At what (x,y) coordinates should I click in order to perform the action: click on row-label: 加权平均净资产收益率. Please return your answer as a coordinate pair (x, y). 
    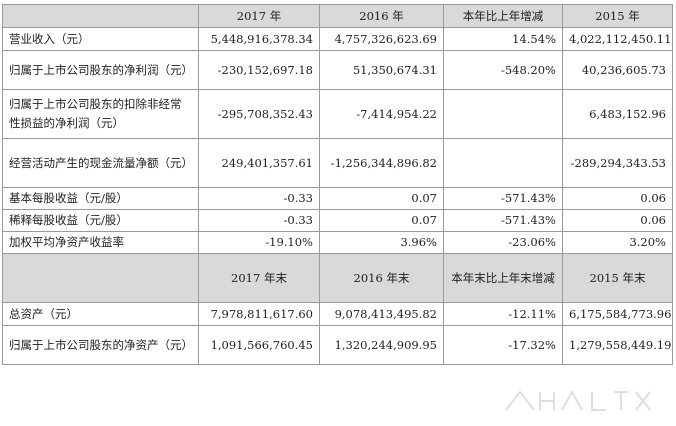
    Looking at the image, I should click on (100, 242).